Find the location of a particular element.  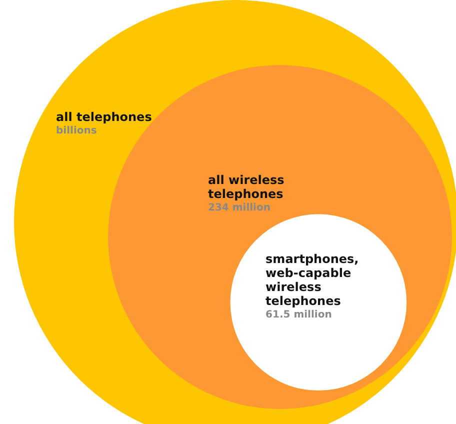

category-label: smartphones, web-capable wireless telephones is located at coordinates (312, 280).